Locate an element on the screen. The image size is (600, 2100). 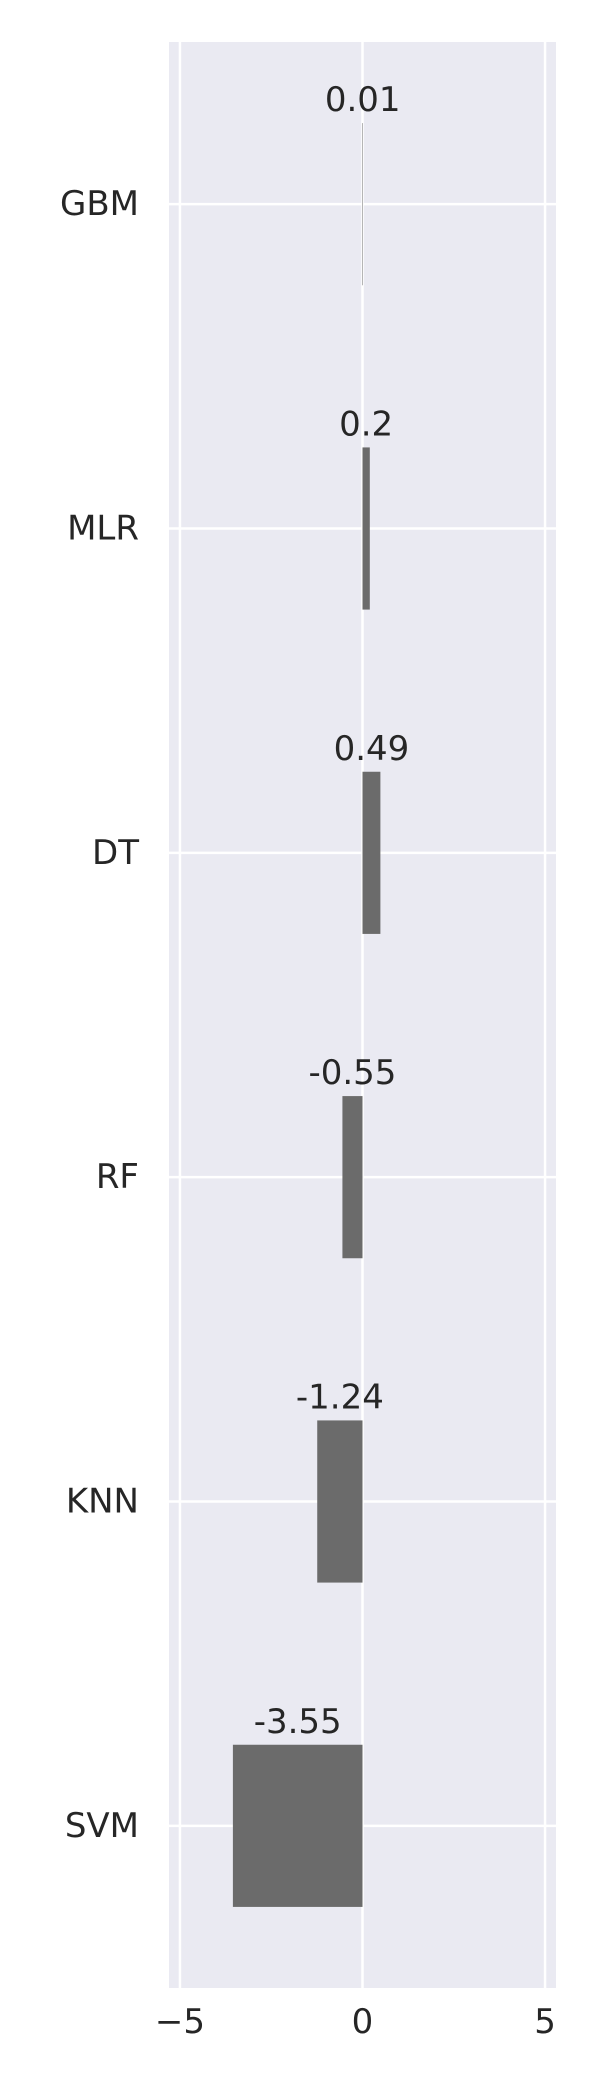
bar-knn is located at coordinates (340, 1501).